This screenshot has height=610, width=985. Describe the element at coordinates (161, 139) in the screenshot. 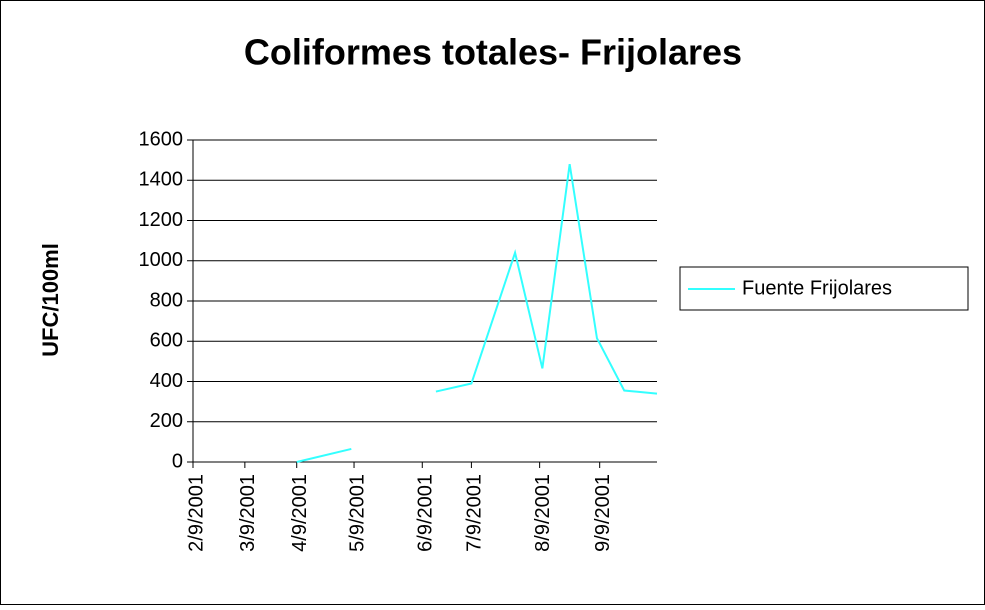

I see `y-tick-label: 1600` at that location.